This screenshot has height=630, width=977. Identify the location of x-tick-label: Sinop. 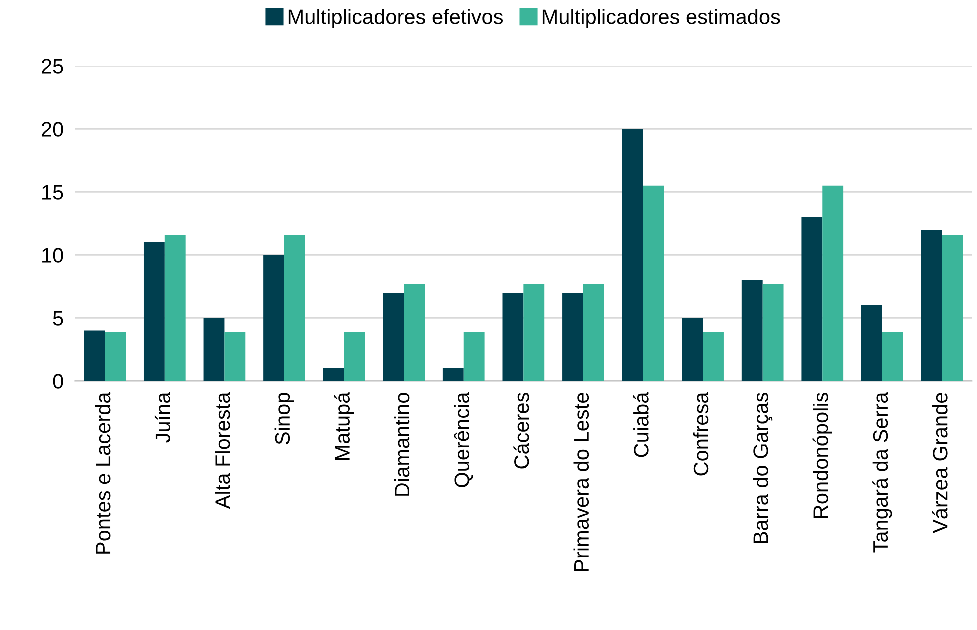
(284, 419).